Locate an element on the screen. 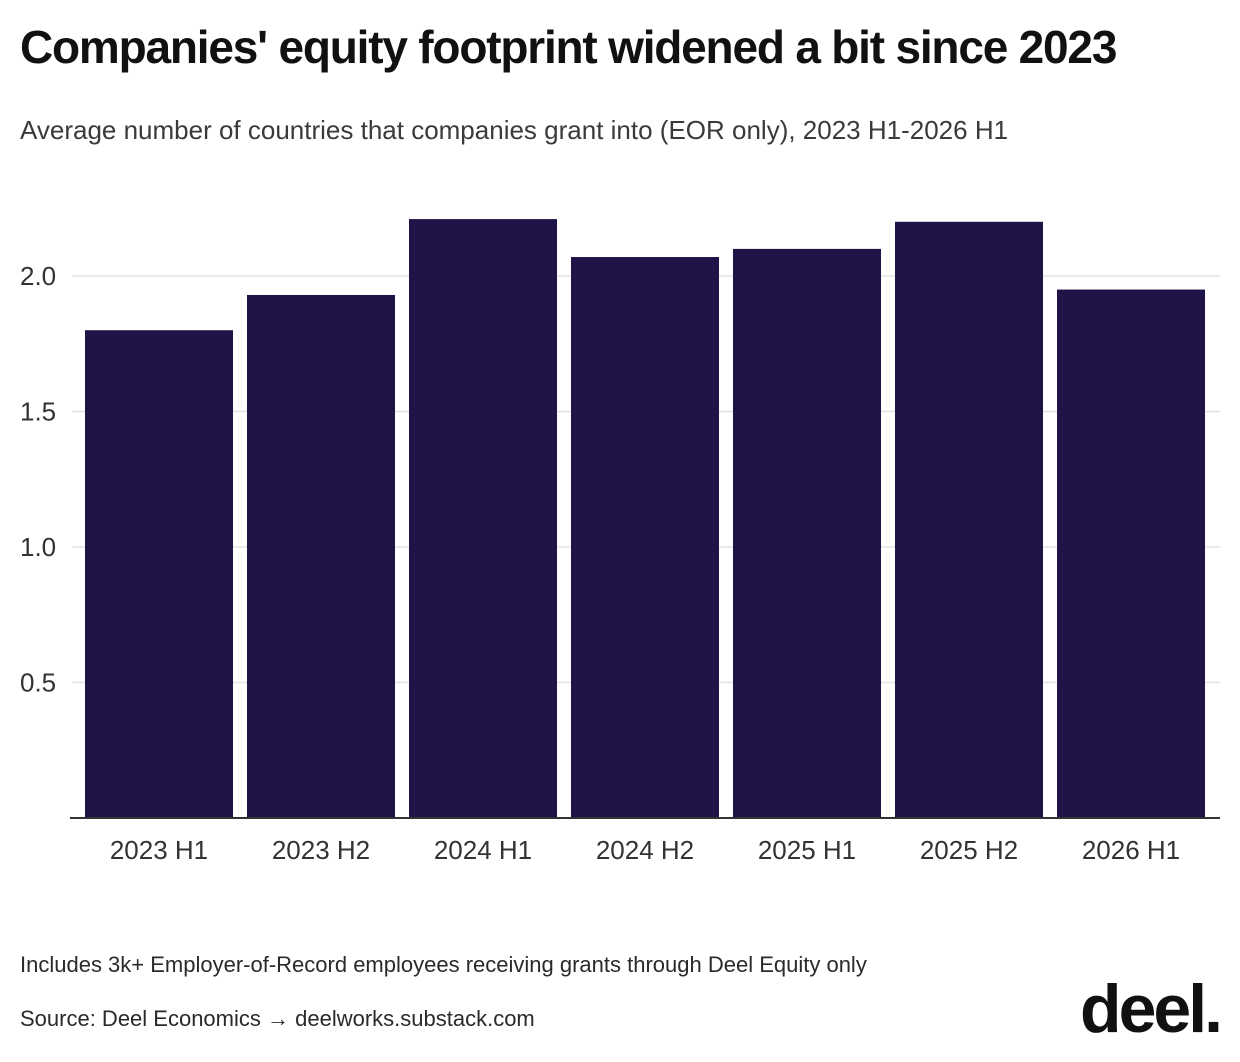  x-tick-label: 2024 H2 is located at coordinates (645, 850).